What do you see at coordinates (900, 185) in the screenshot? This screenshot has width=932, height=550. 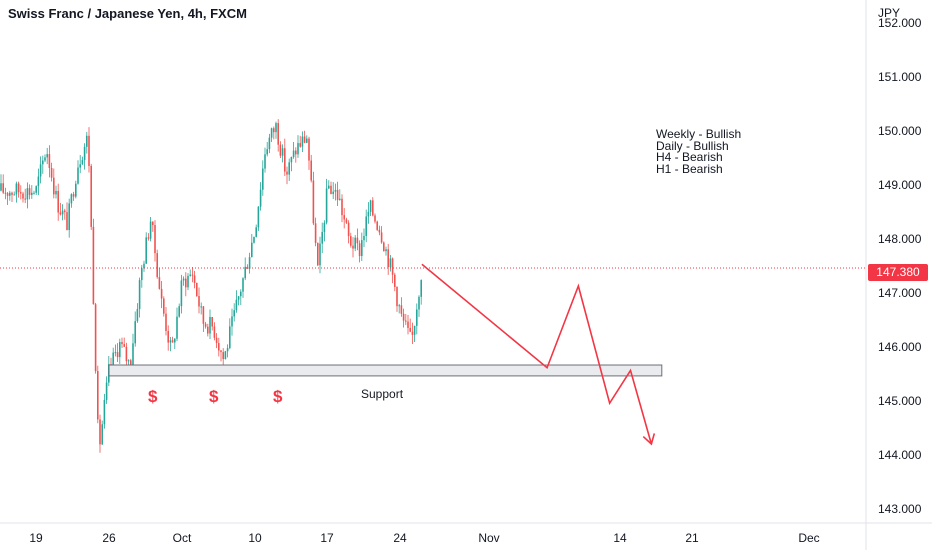 I see `y-tick-label: 149.000` at bounding box center [900, 185].